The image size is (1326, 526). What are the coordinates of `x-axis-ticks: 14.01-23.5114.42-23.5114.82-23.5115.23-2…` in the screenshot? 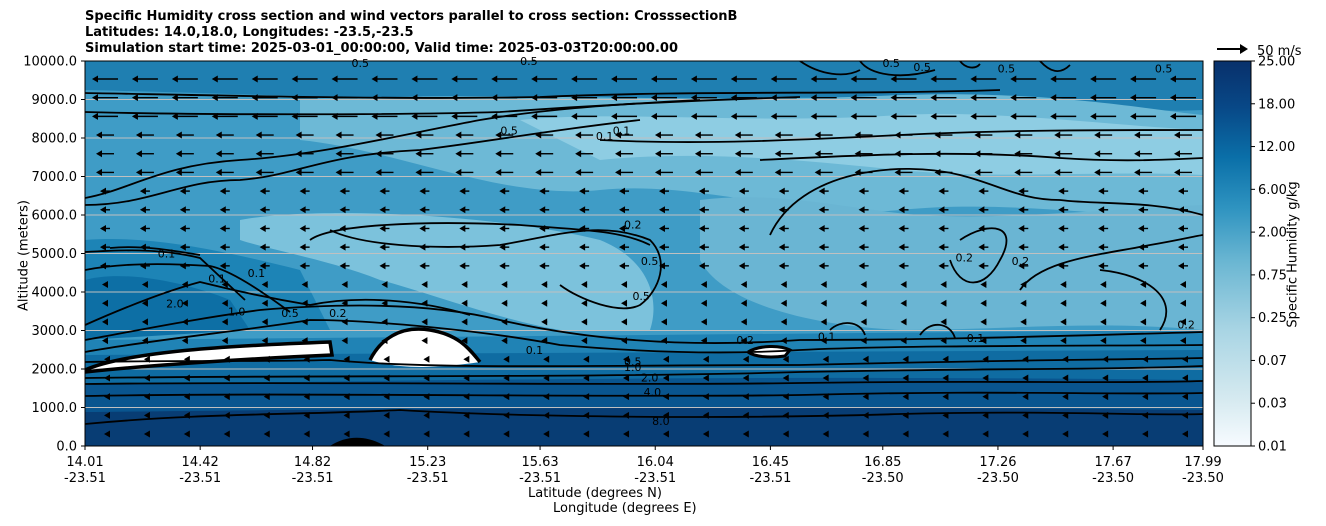 It's located at (644, 466).